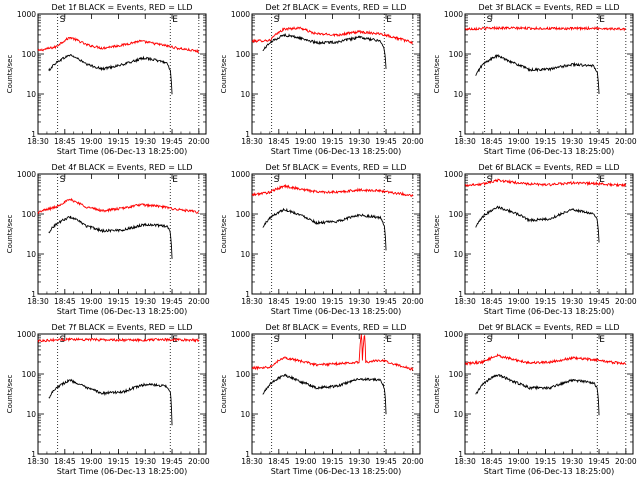 This screenshot has width=640, height=480. I want to click on panel-title: Det 6f BLACK = Events, RED = LLD, so click(548, 167).